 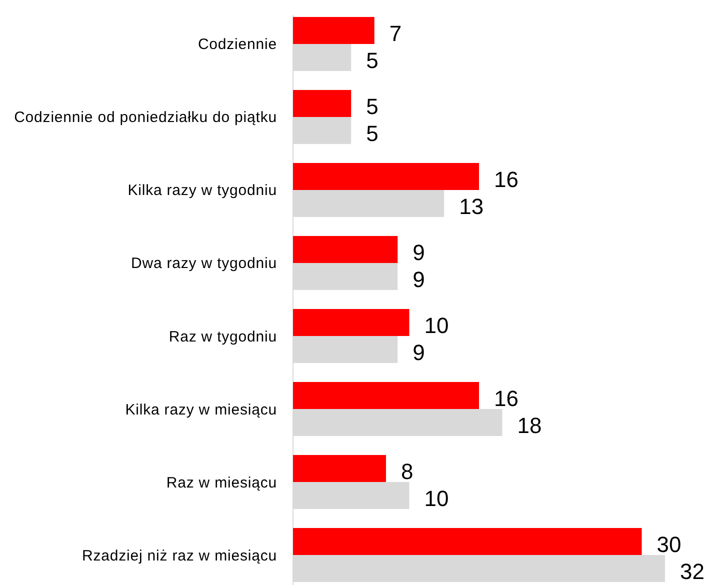 I want to click on data-label: 30, so click(x=669, y=545).